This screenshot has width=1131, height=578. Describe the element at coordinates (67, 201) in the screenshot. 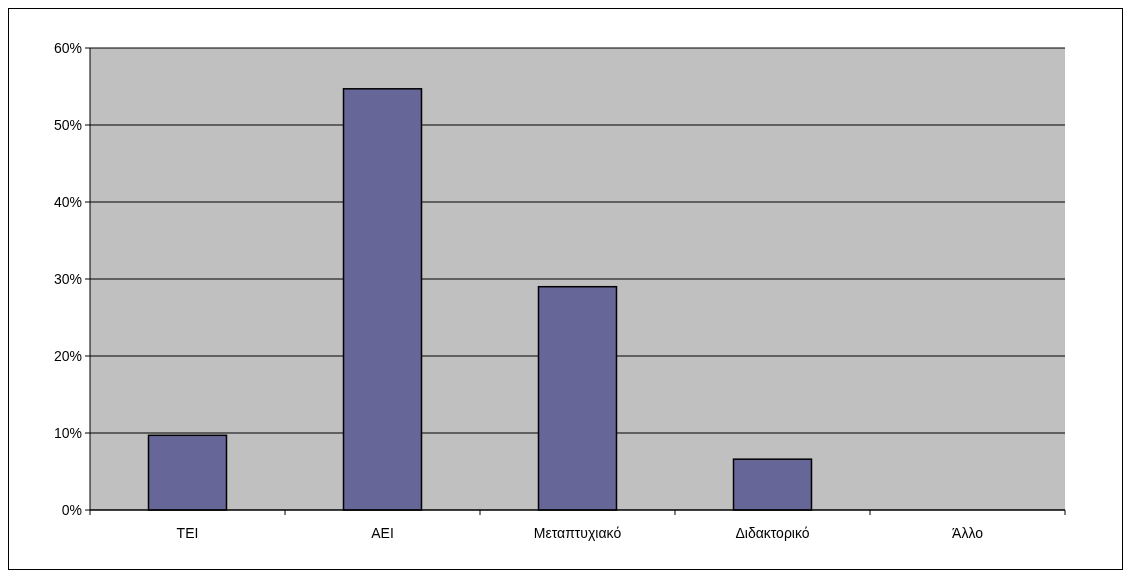

I see `y-tick-label: 40%` at that location.